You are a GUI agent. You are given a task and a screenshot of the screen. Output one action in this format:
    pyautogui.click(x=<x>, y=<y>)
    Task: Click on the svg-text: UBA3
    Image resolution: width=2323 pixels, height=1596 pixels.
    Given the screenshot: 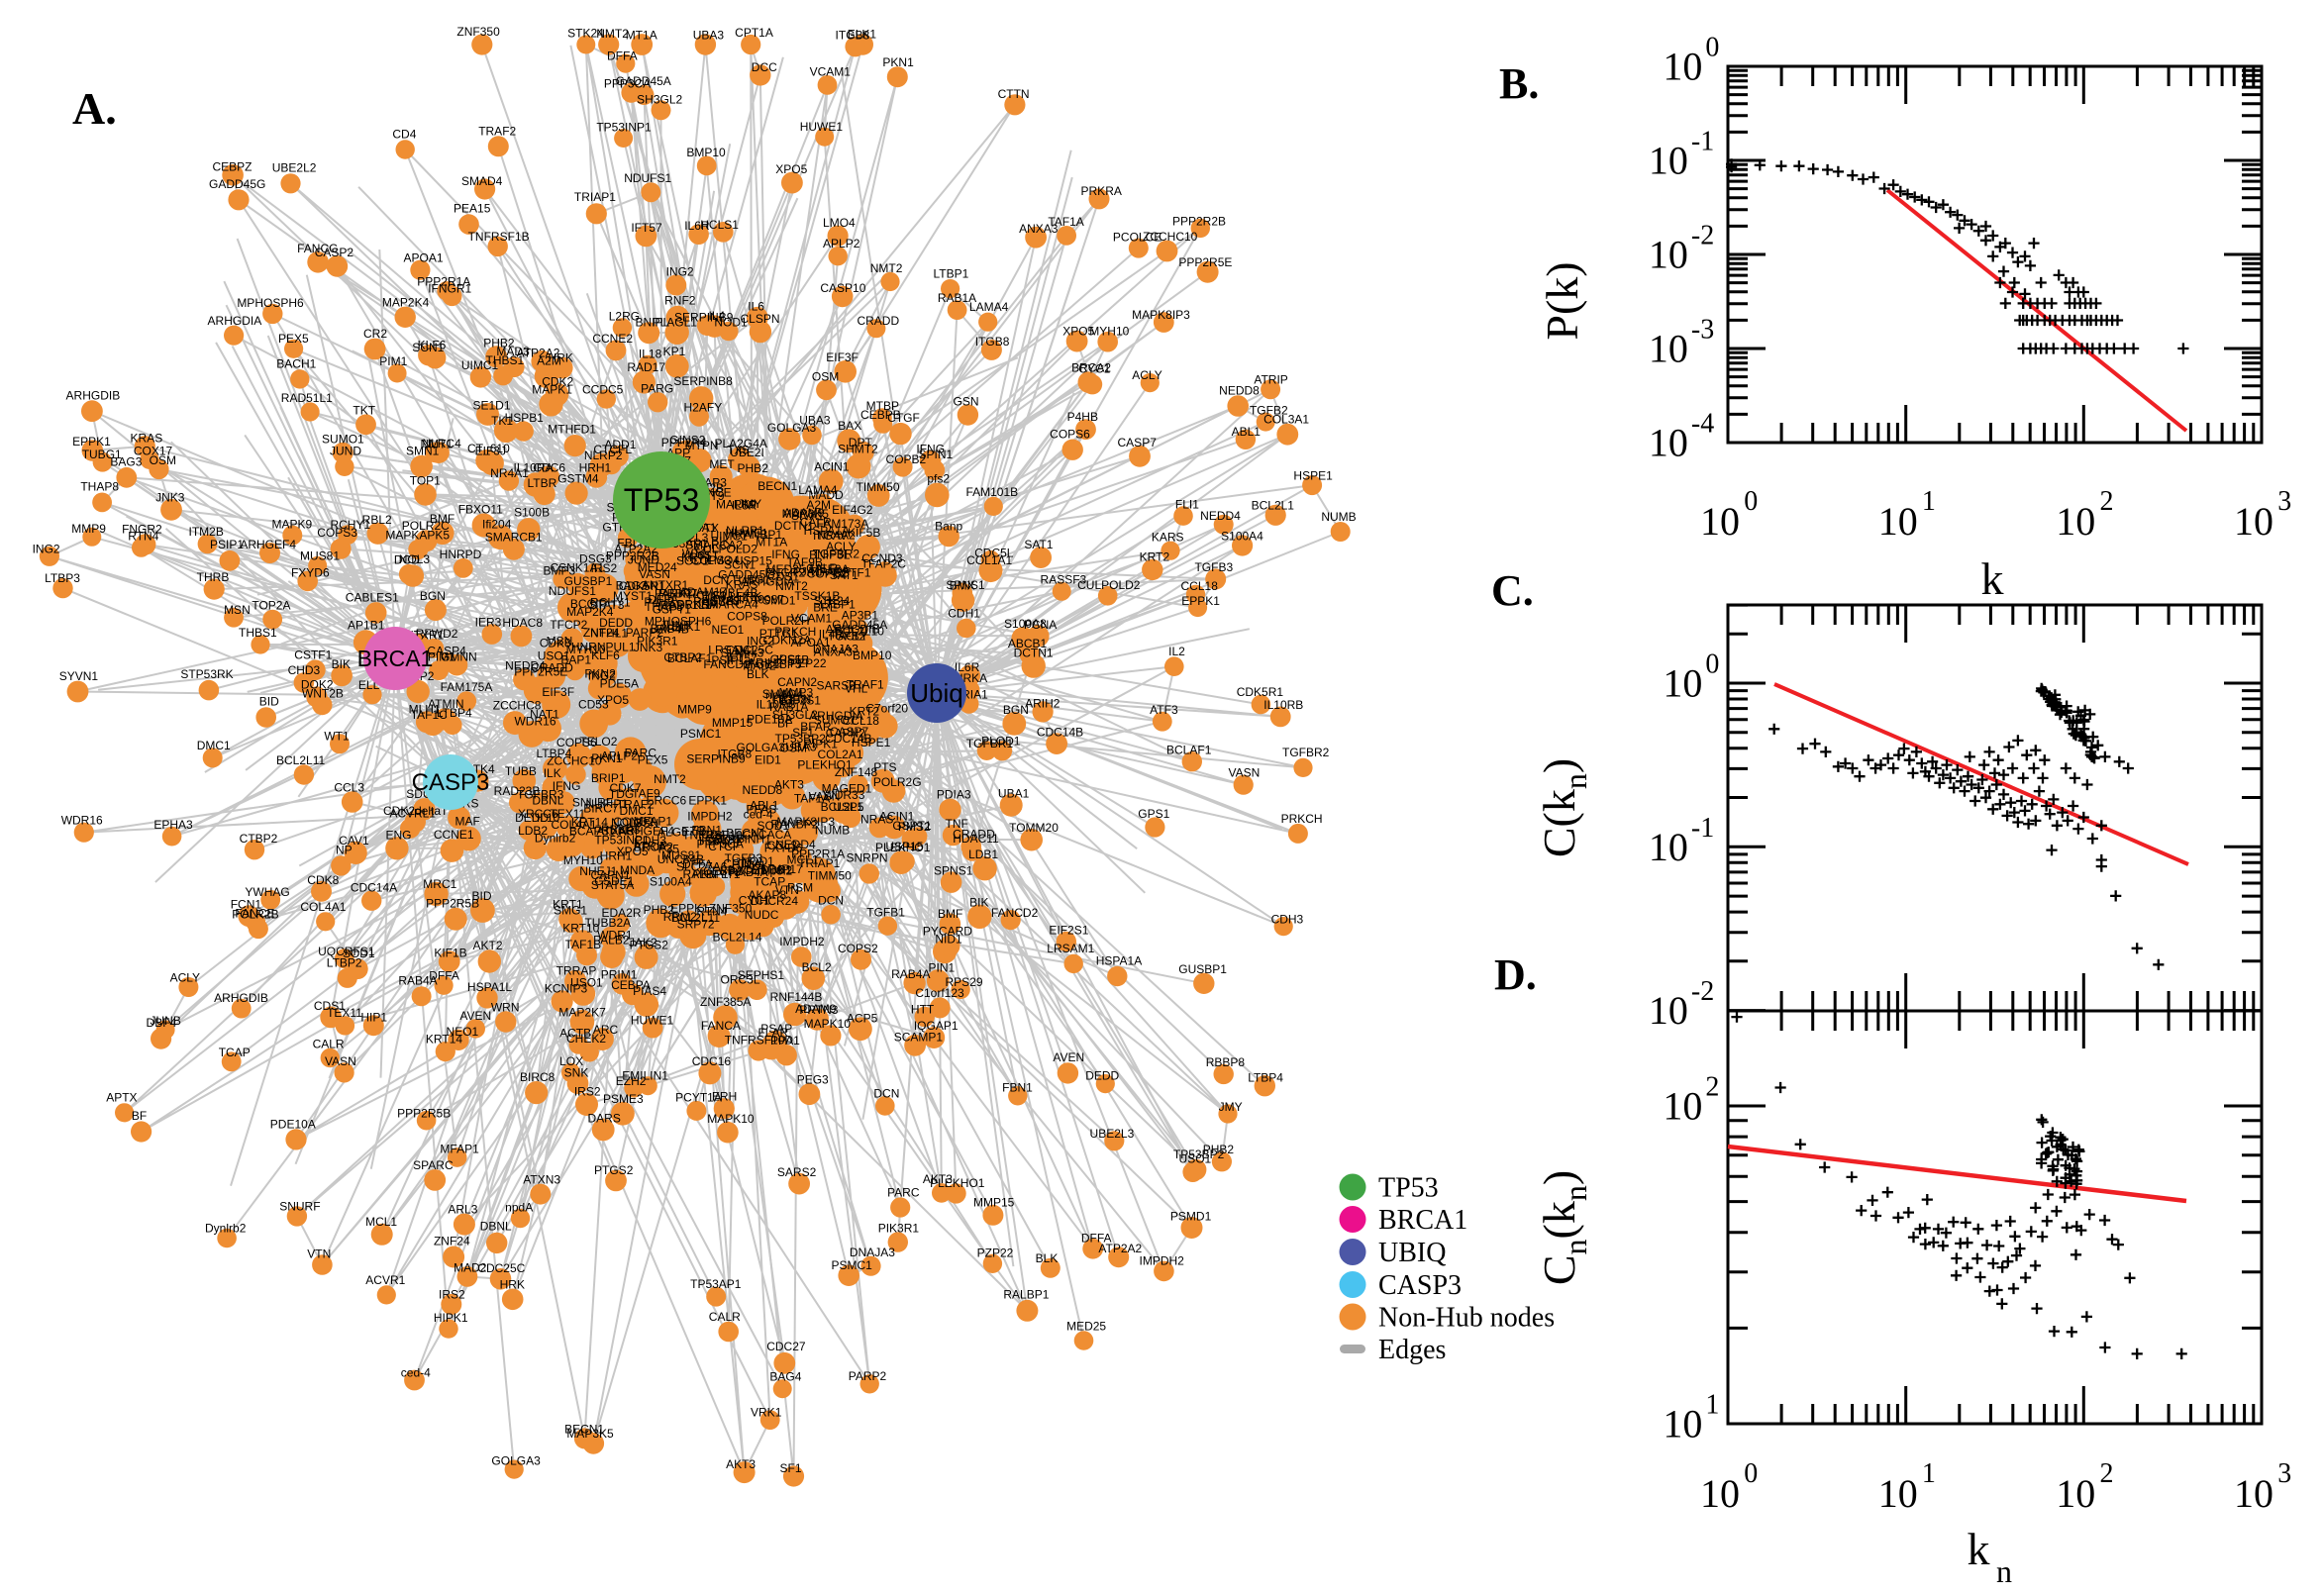 What is the action you would take?
    pyautogui.click(x=709, y=35)
    